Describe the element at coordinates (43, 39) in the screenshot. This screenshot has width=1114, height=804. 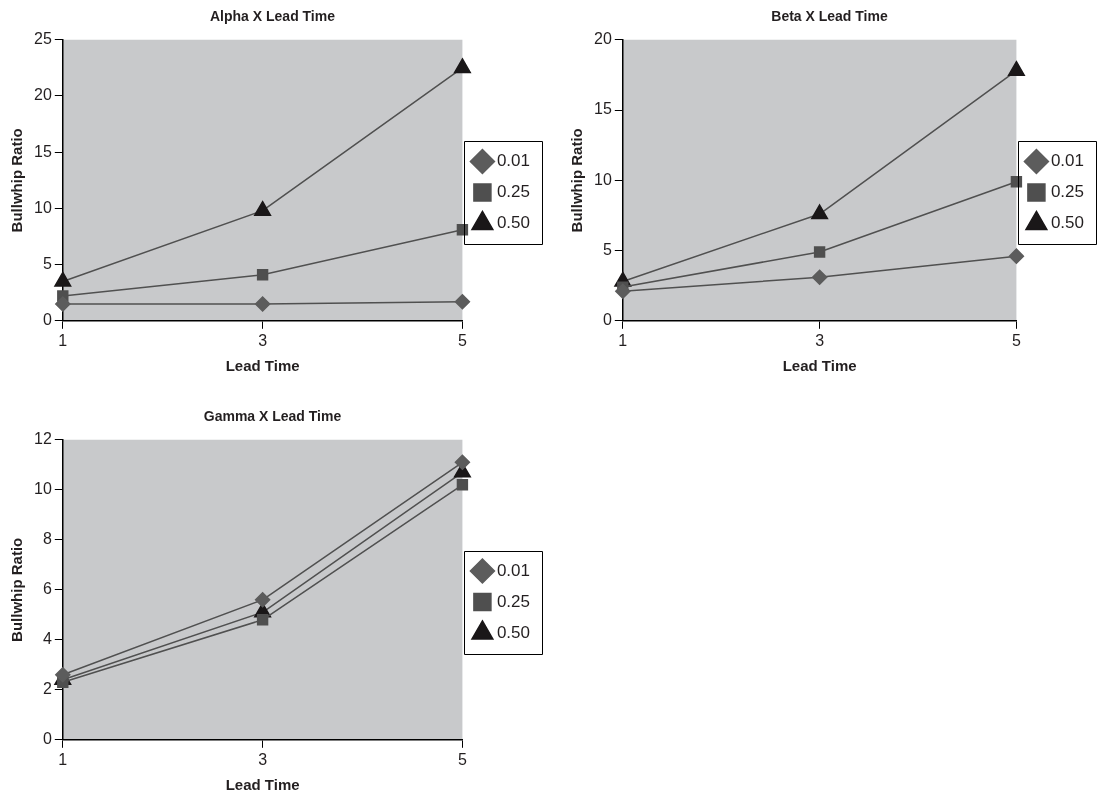
I see `y-tick-label: 25` at that location.